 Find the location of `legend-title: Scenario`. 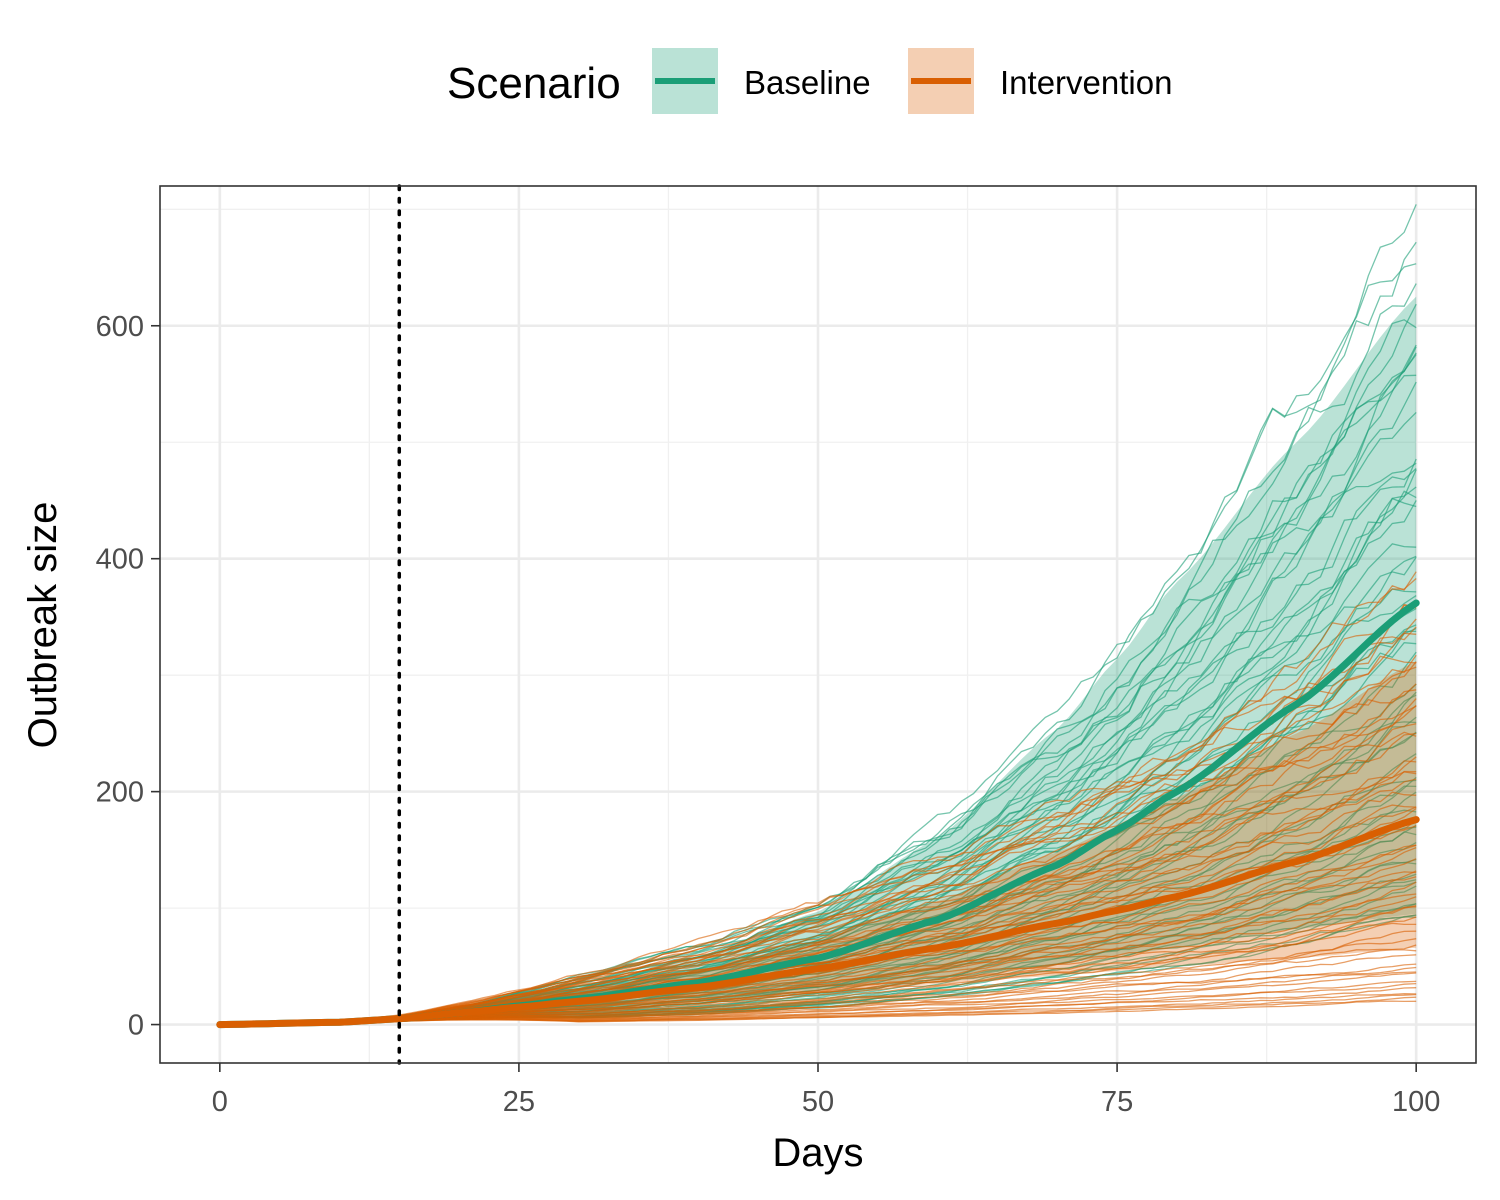

legend-title: Scenario is located at coordinates (534, 83).